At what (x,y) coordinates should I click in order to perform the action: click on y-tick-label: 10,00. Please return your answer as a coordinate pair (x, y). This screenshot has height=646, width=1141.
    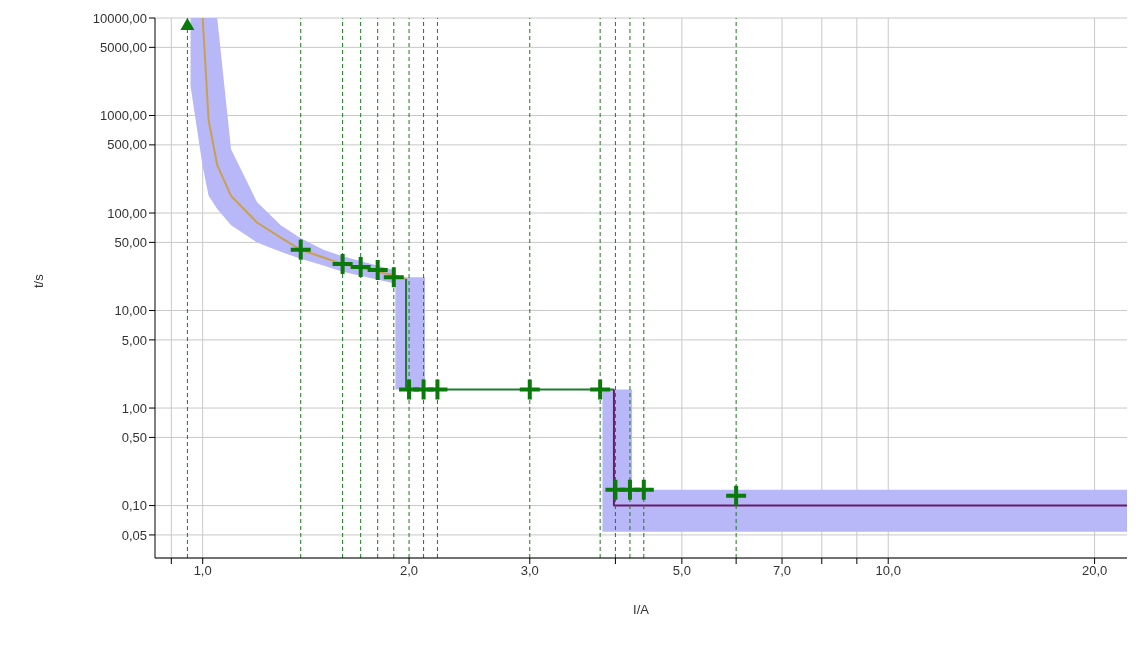
    Looking at the image, I should click on (130, 311).